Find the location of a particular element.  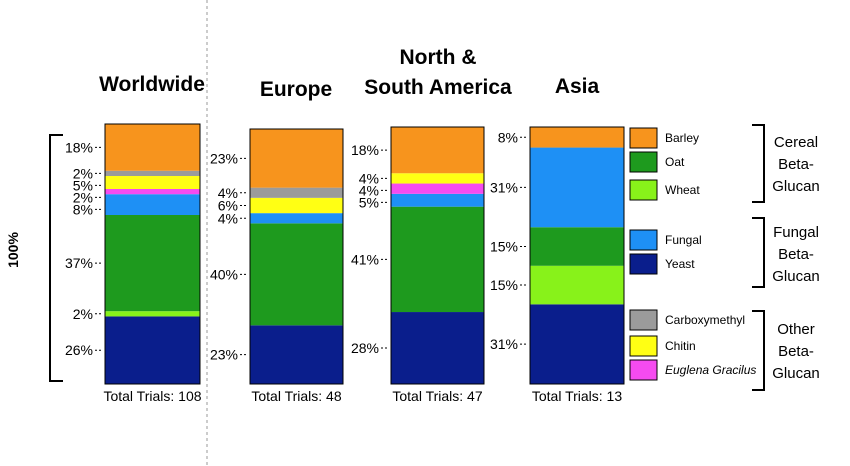

data-label-yeast: 28% is located at coordinates (365, 348).